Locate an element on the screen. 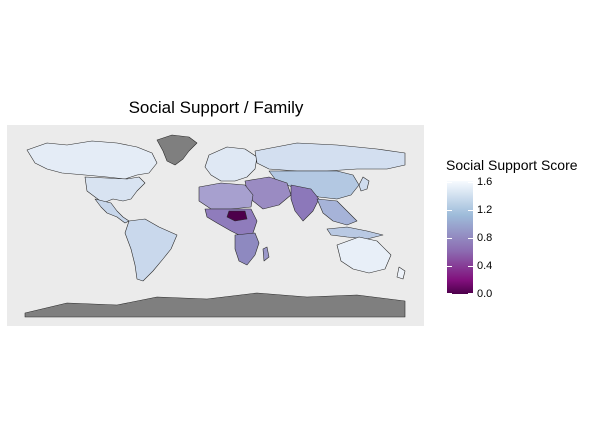 Image resolution: width=599 pixels, height=427 pixels. region-japan is located at coordinates (364, 184).